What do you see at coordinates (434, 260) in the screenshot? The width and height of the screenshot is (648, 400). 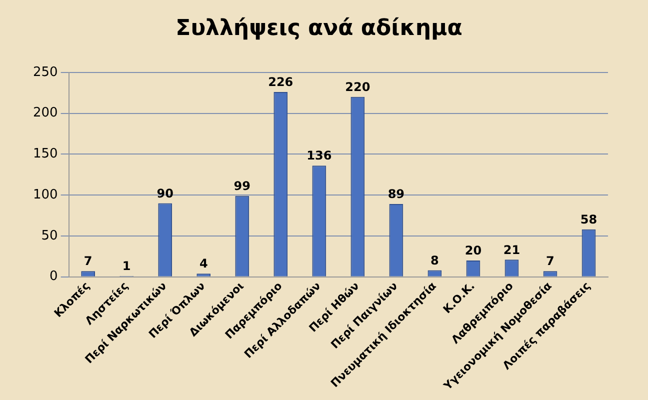 I see `data-label: 8` at bounding box center [434, 260].